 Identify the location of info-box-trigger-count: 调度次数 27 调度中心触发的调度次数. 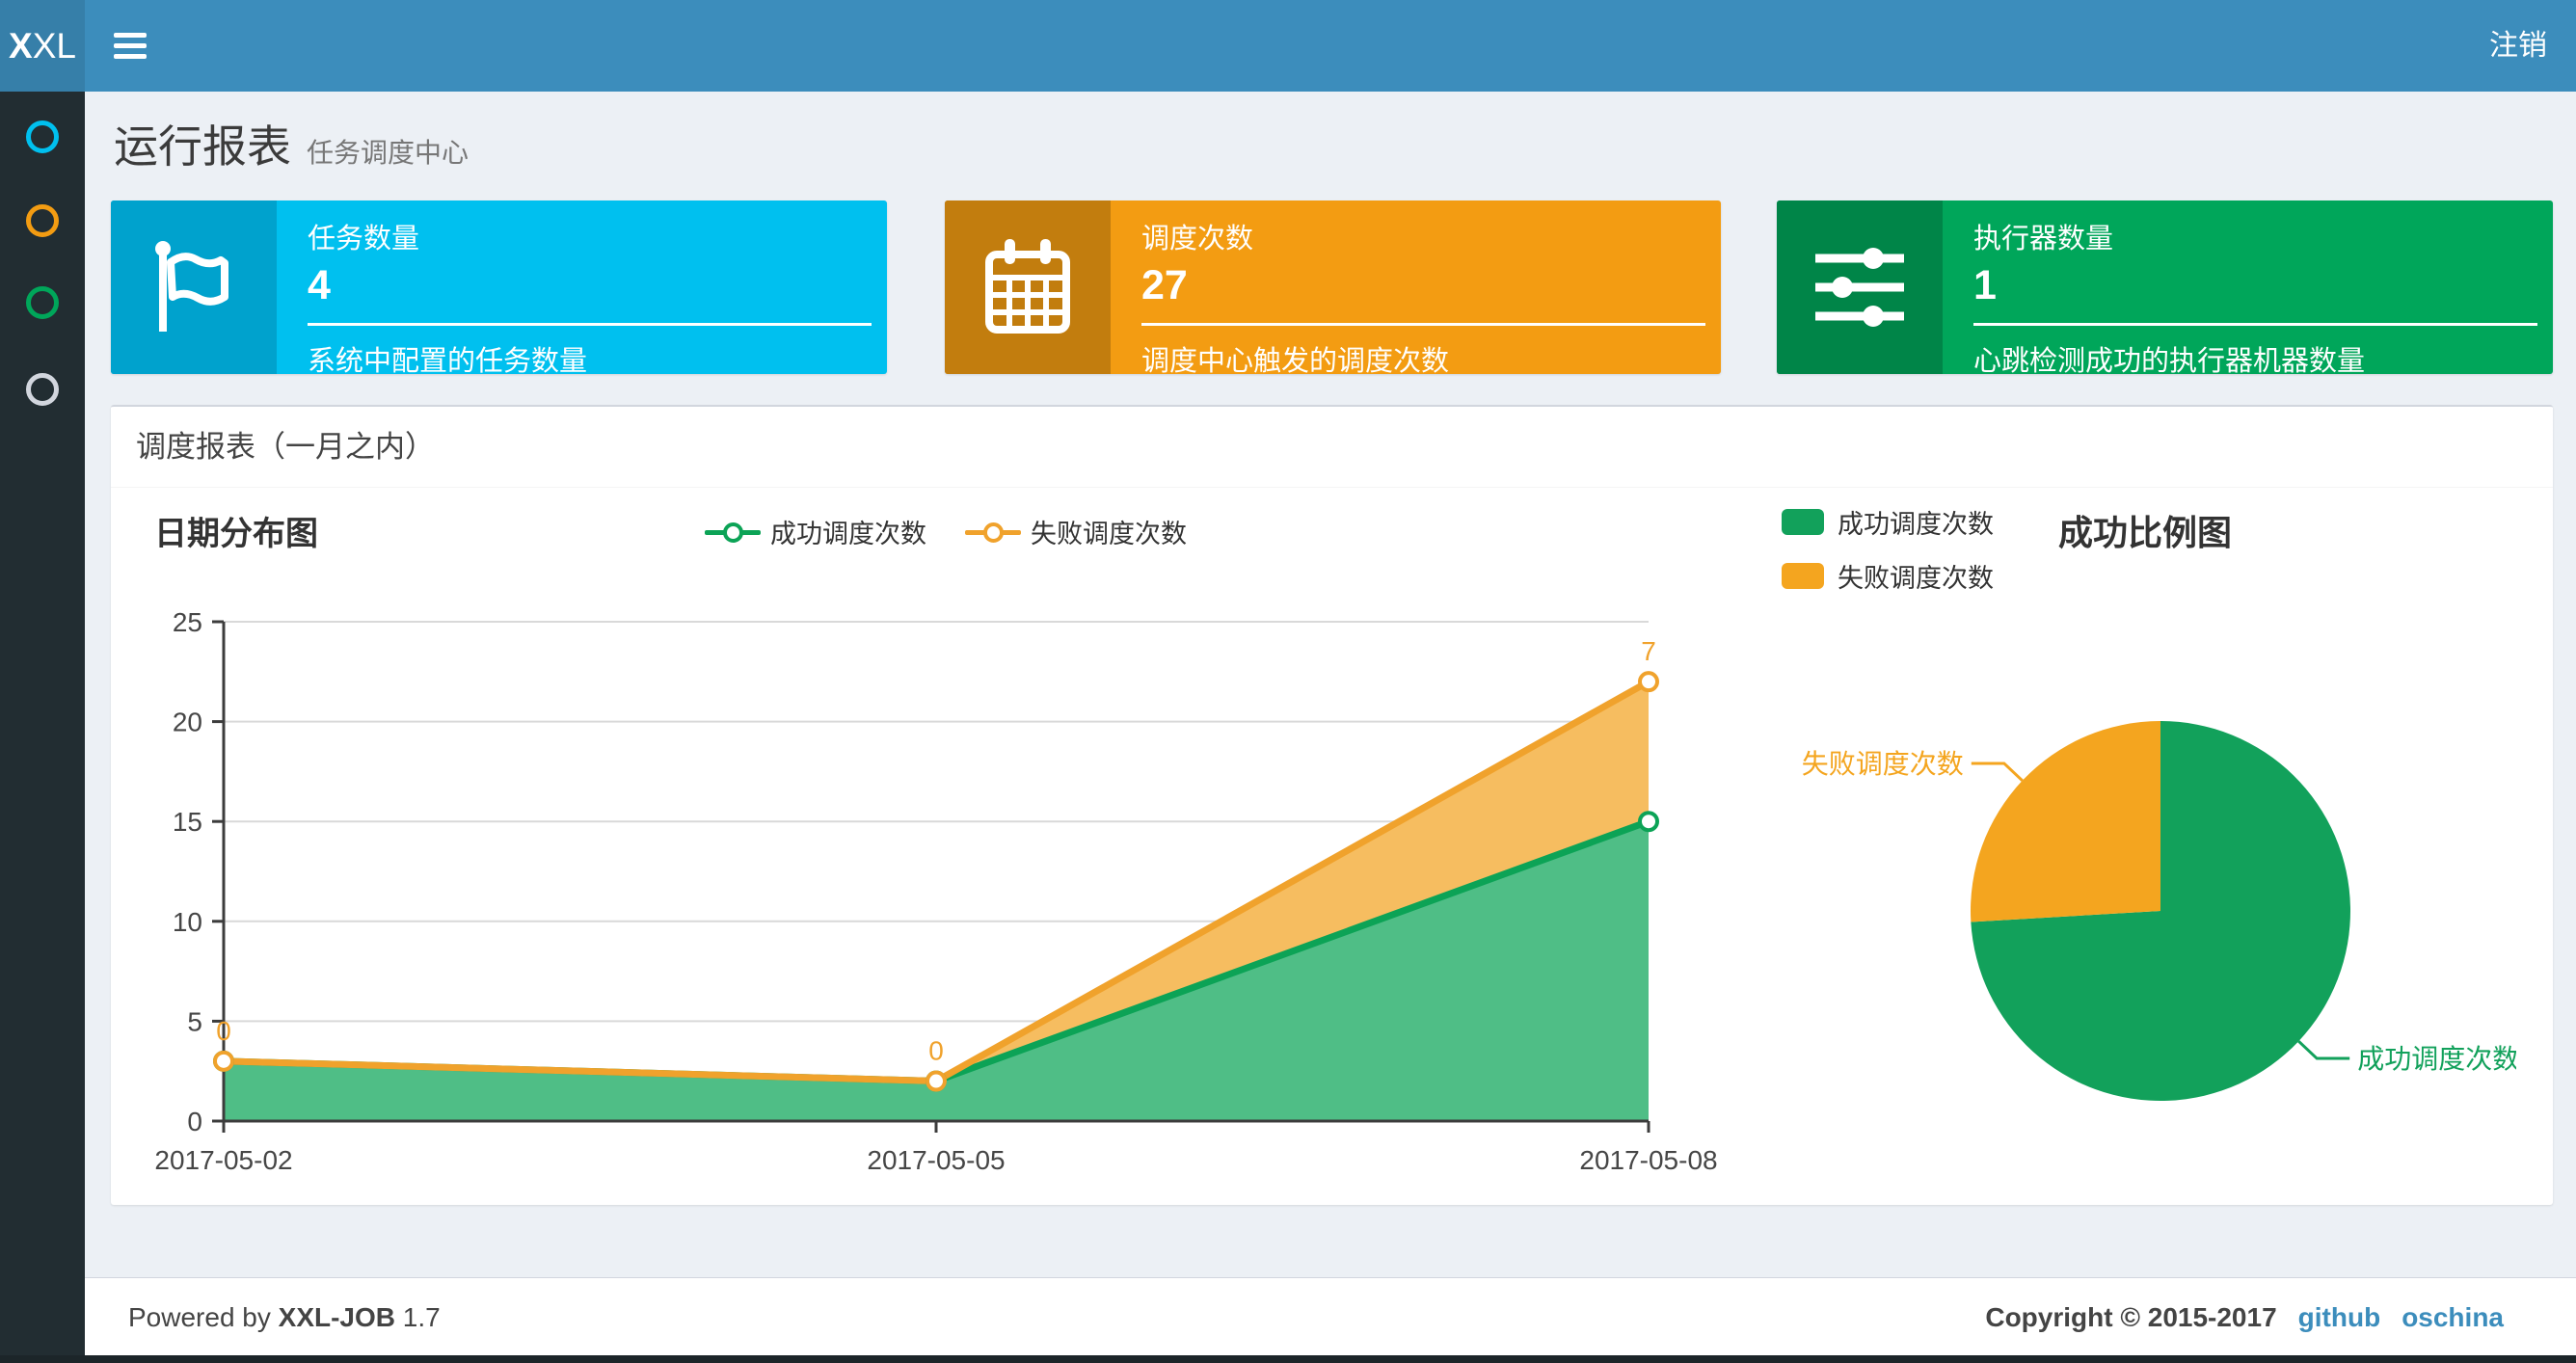
(1333, 287).